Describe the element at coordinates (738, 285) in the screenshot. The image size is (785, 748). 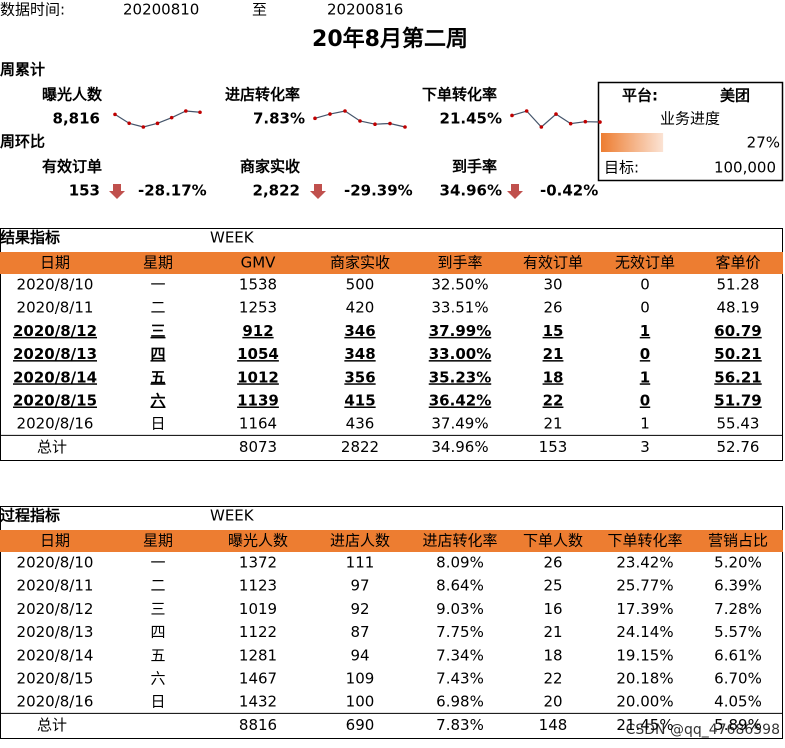
I see `table-cell: 51.28` at that location.